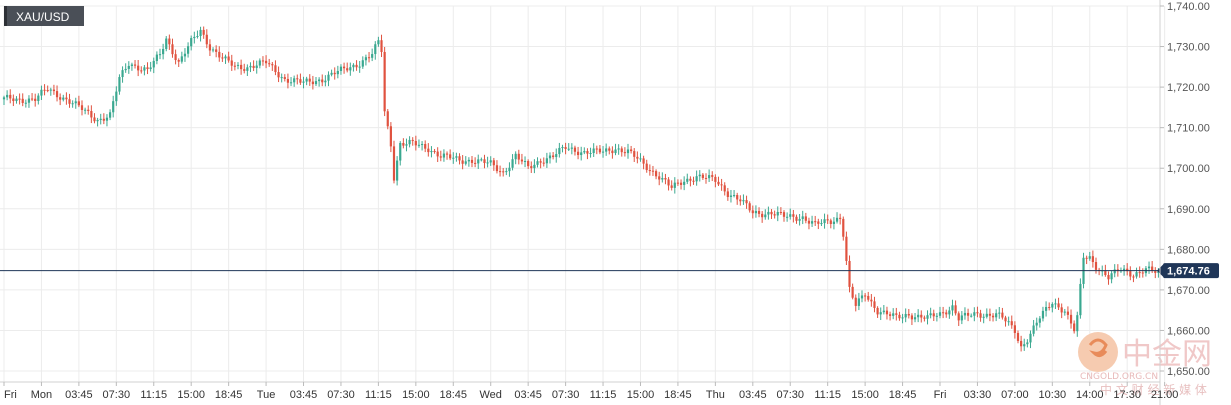 The height and width of the screenshot is (405, 1231). What do you see at coordinates (1165, 395) in the screenshot?
I see `x-tick-label: 21:00` at bounding box center [1165, 395].